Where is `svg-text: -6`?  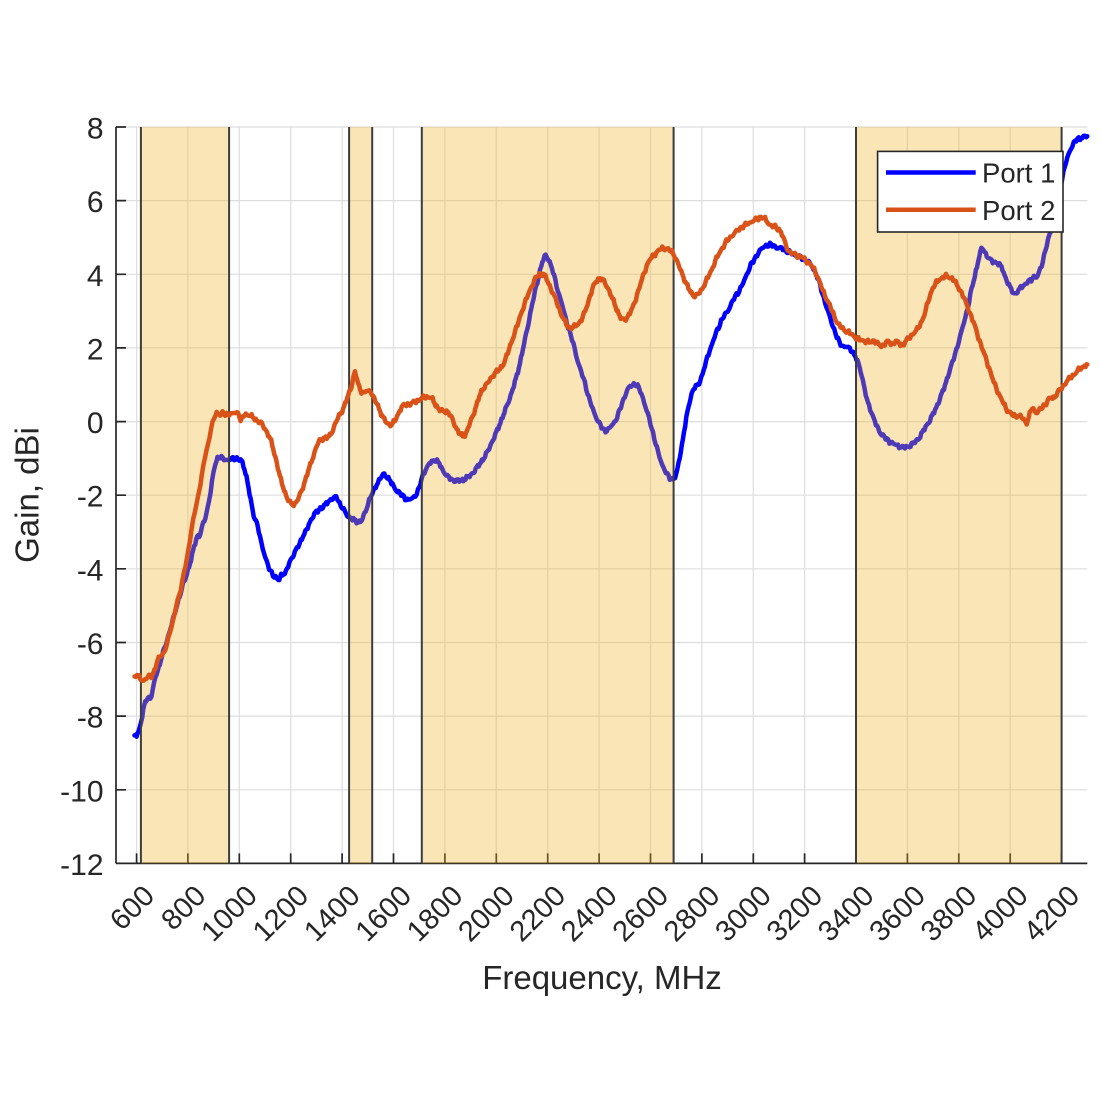 svg-text: -6 is located at coordinates (90, 644).